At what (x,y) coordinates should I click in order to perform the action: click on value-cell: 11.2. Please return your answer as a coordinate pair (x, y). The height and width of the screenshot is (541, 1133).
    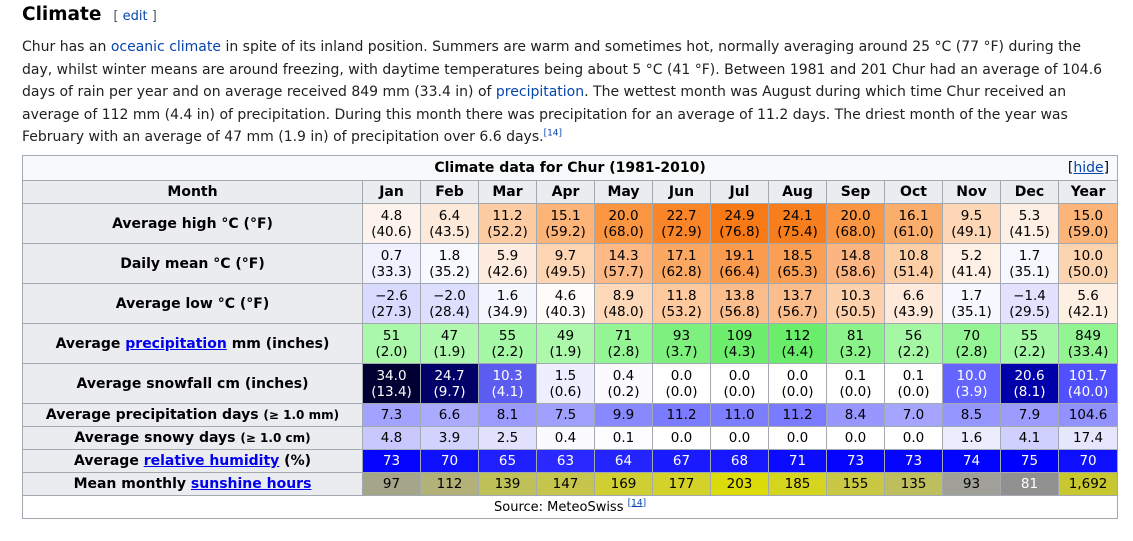
    Looking at the image, I should click on (681, 415).